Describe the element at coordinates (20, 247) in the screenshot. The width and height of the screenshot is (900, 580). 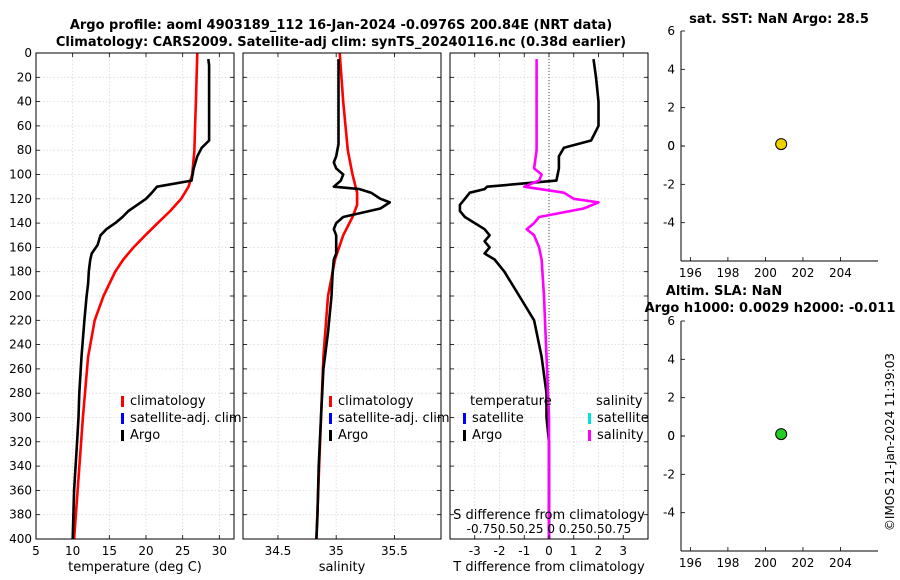
I see `temperature-ytick-label: 160` at that location.